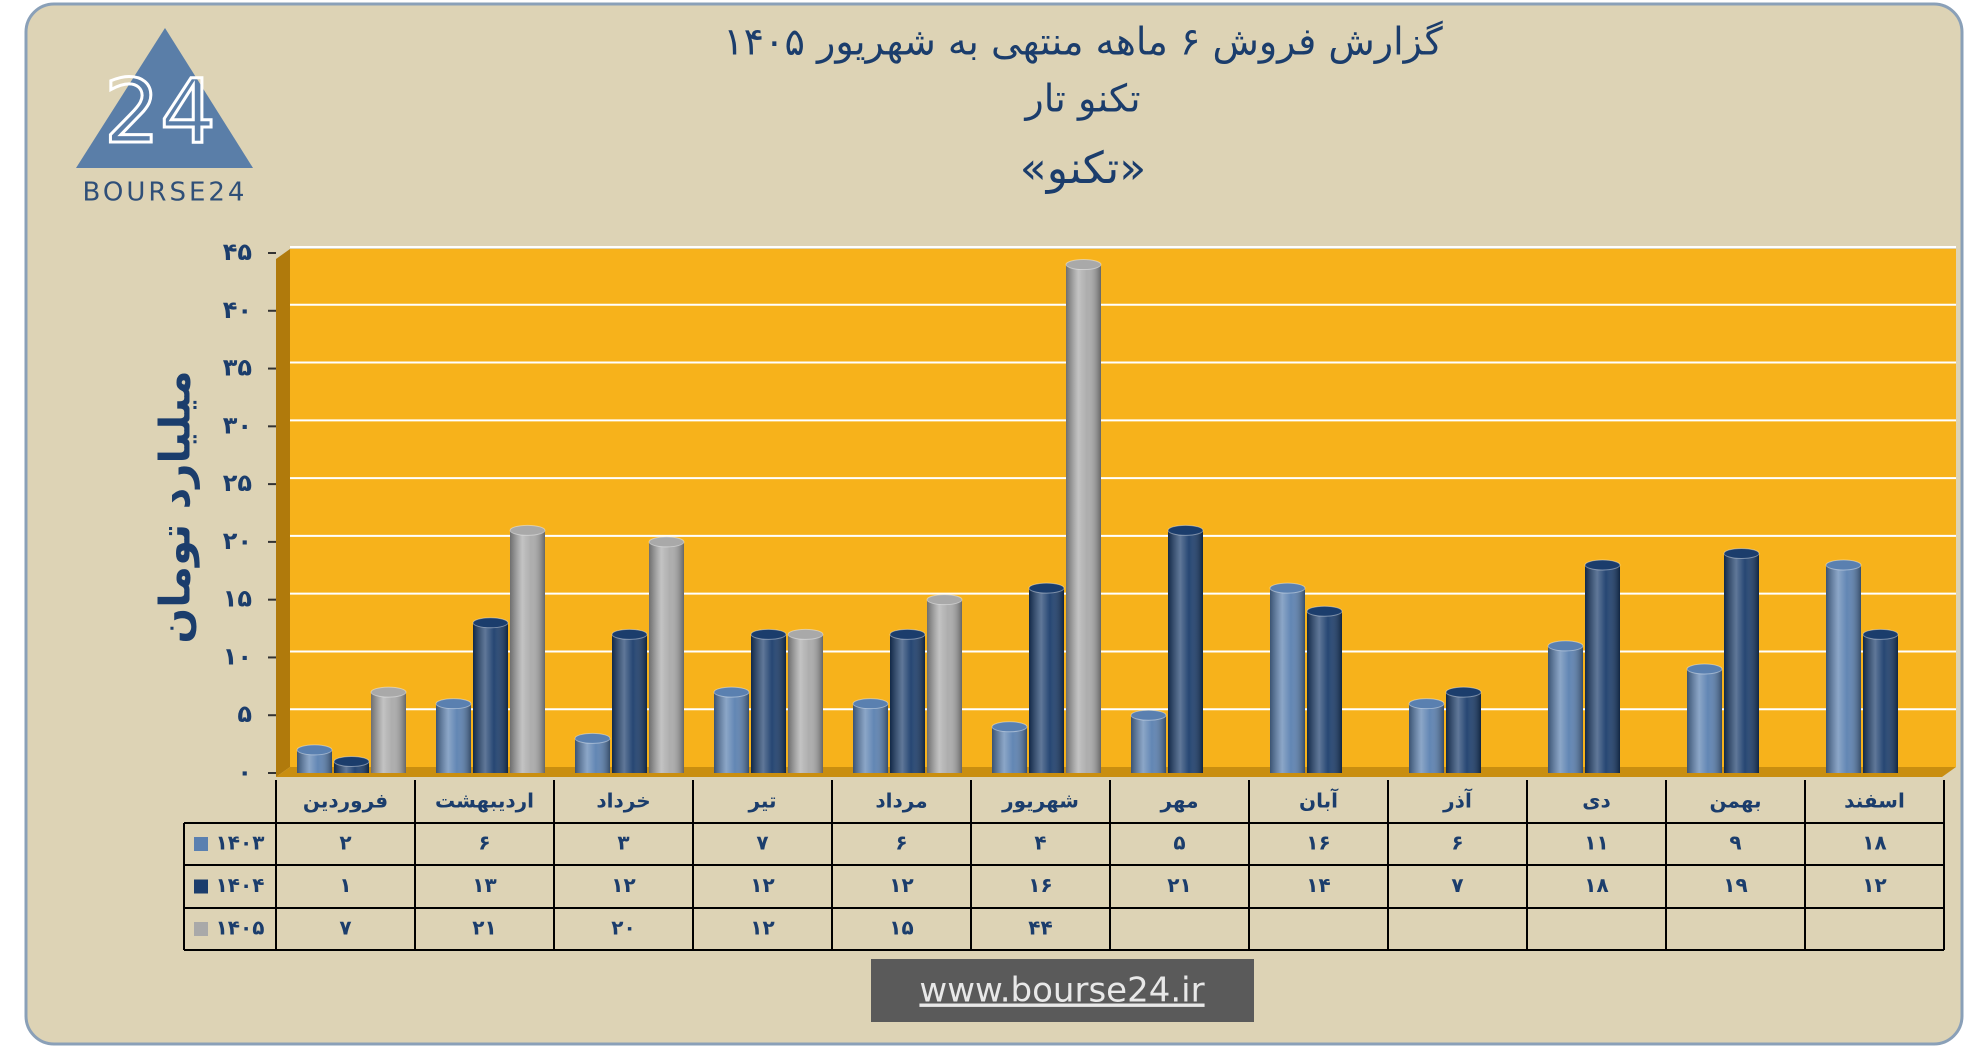 This screenshot has width=1986, height=1047. Describe the element at coordinates (240, 885) in the screenshot. I see `legend-label: ۱۴۰۴` at that location.